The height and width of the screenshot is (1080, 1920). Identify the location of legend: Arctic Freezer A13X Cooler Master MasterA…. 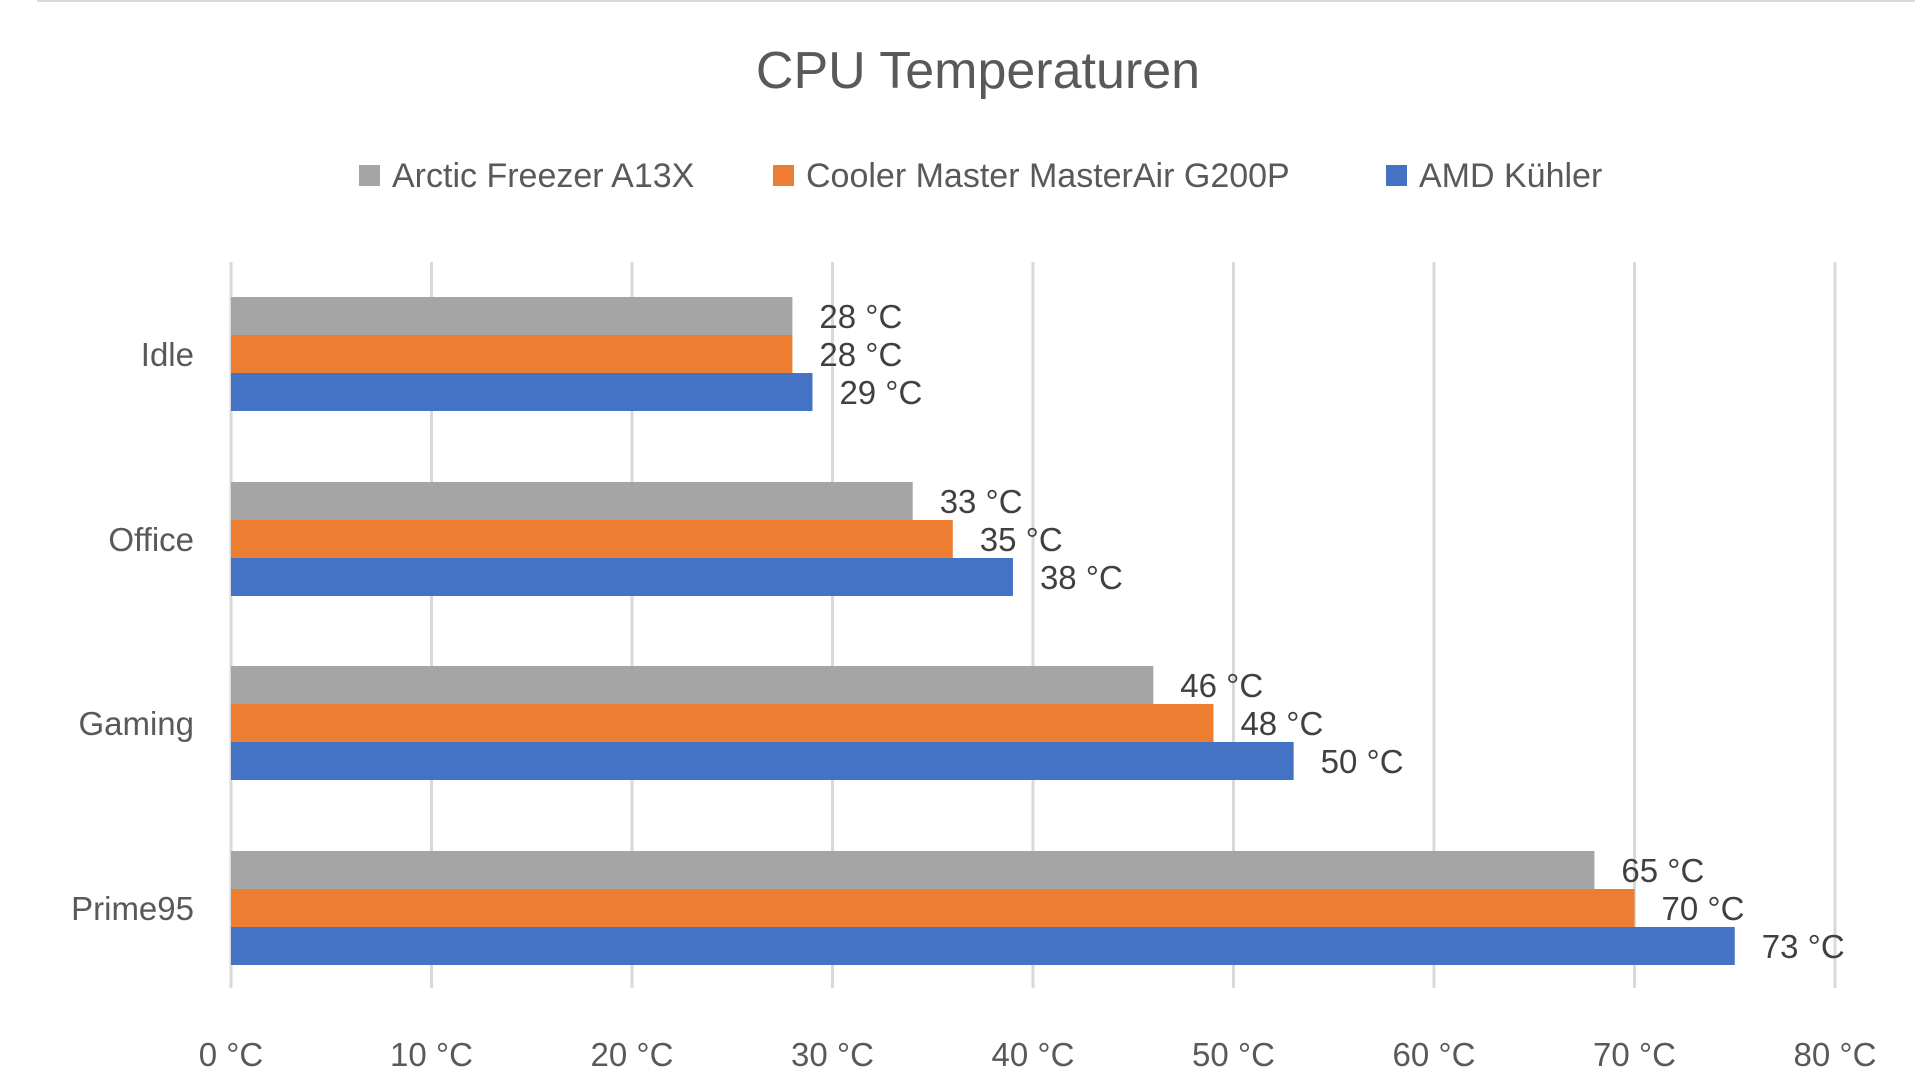
(980, 176).